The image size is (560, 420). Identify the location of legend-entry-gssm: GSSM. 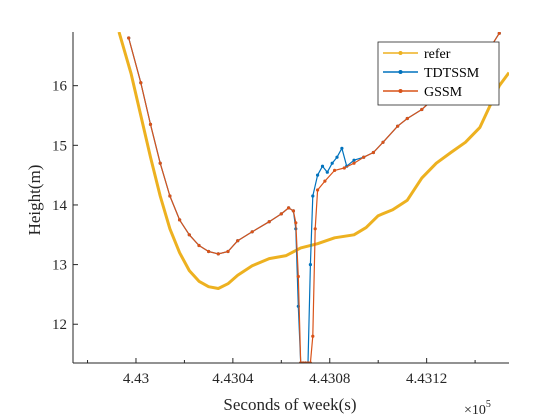
(423, 92).